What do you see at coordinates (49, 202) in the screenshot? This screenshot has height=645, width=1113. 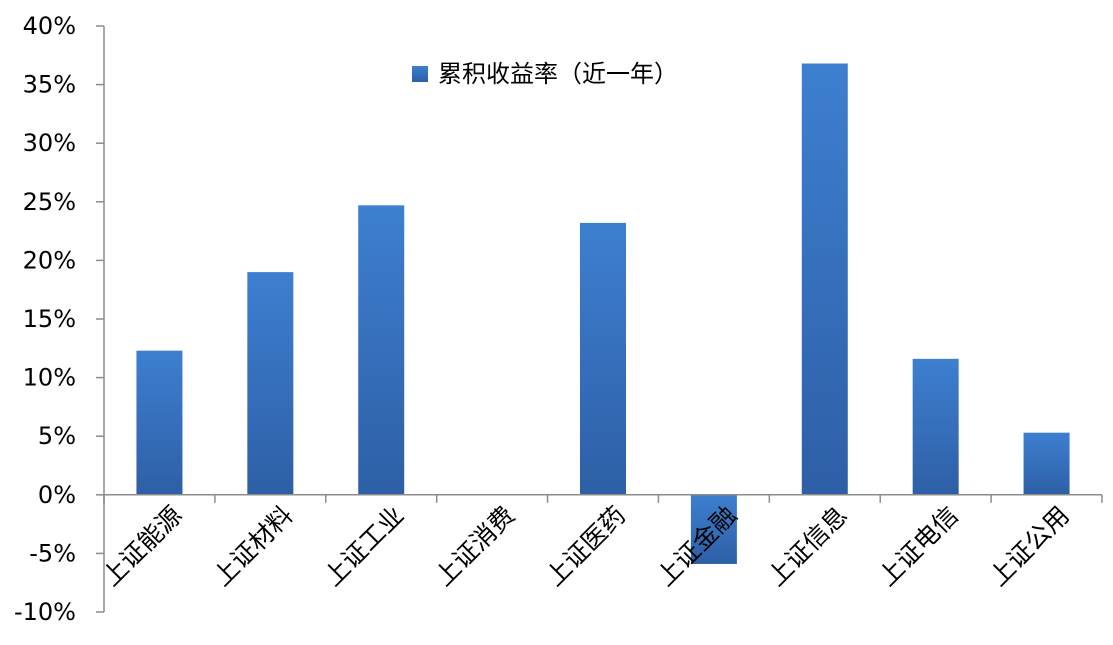 I see `y-tick-label: 25%` at bounding box center [49, 202].